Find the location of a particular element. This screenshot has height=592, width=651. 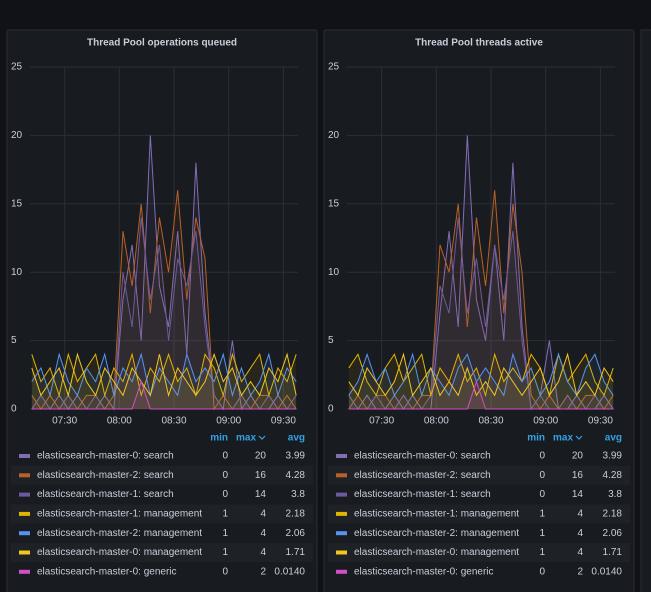

panel-title: Thread Pool operations queued is located at coordinates (162, 43).